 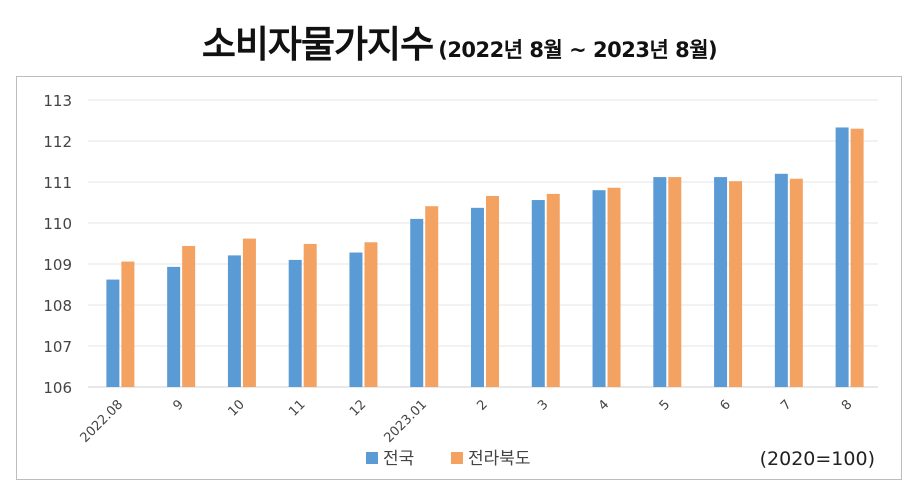 I want to click on title-main: 소비자물가지수, so click(x=317, y=44).